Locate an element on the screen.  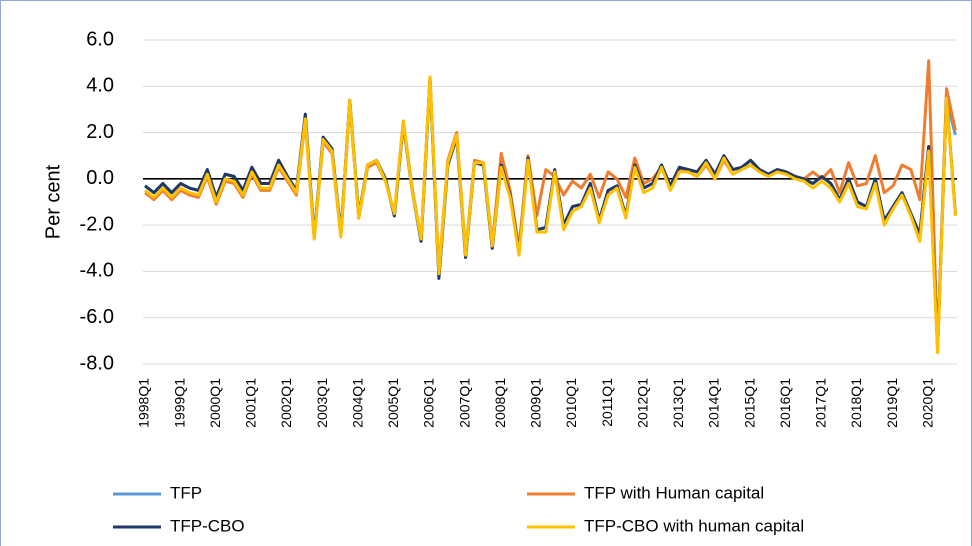
x-tick-label: 2011Q1 is located at coordinates (607, 402).